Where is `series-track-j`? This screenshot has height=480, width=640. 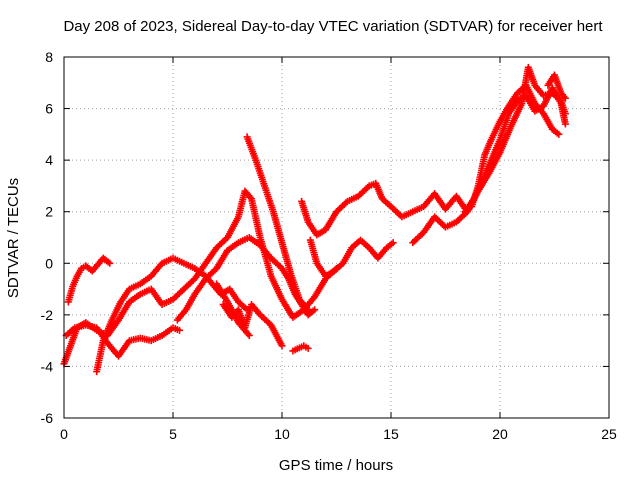
series-track-j is located at coordinates (384, 209).